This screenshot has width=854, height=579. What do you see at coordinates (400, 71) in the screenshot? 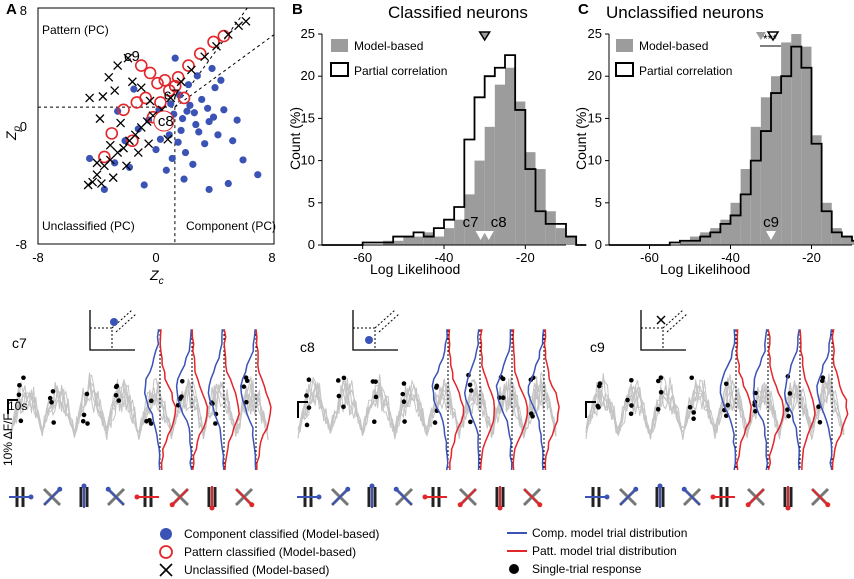
I see `legend-pc-label: Partial correlation` at bounding box center [400, 71].